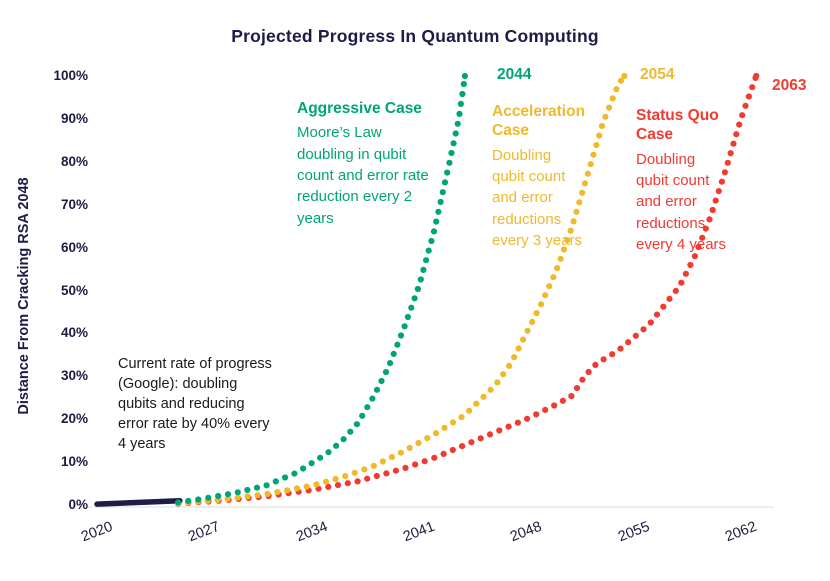  Describe the element at coordinates (74, 118) in the screenshot. I see `y-tick-label-90: 90%` at that location.